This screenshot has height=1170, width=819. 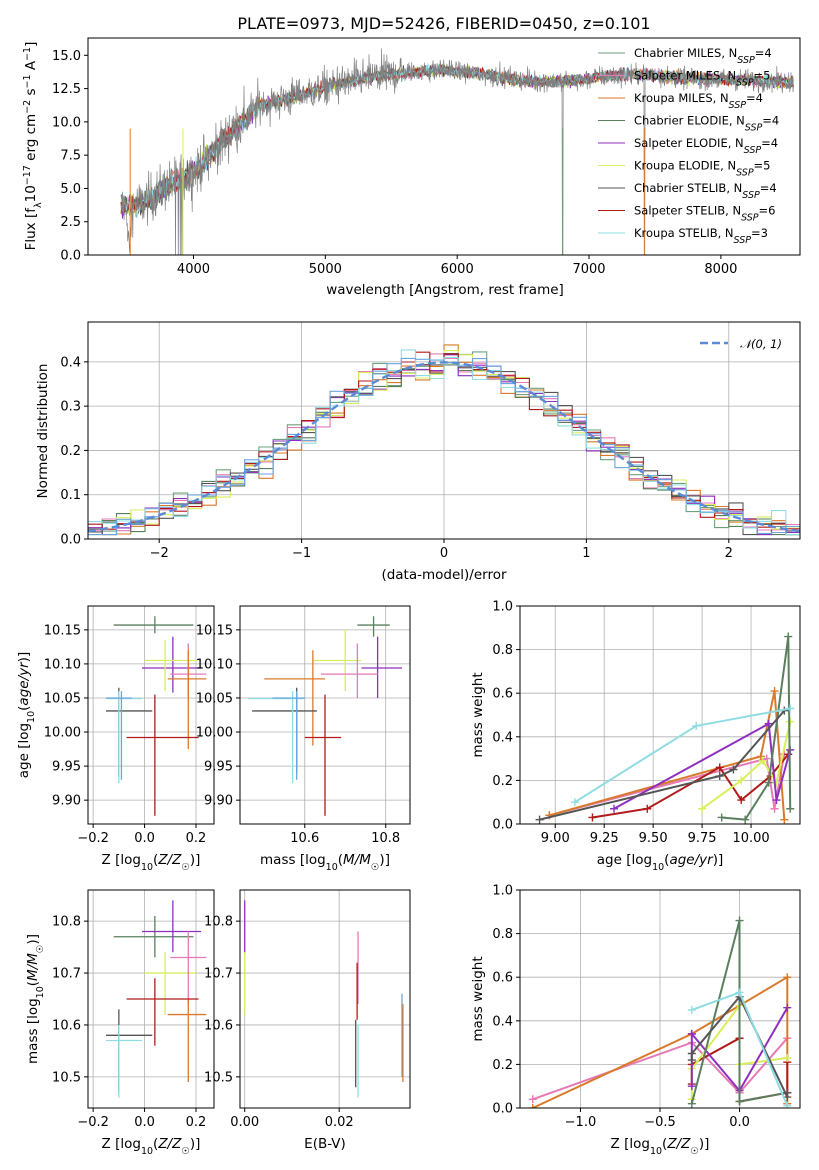 I want to click on y-tick-label: 0.2, so click(x=502, y=781).